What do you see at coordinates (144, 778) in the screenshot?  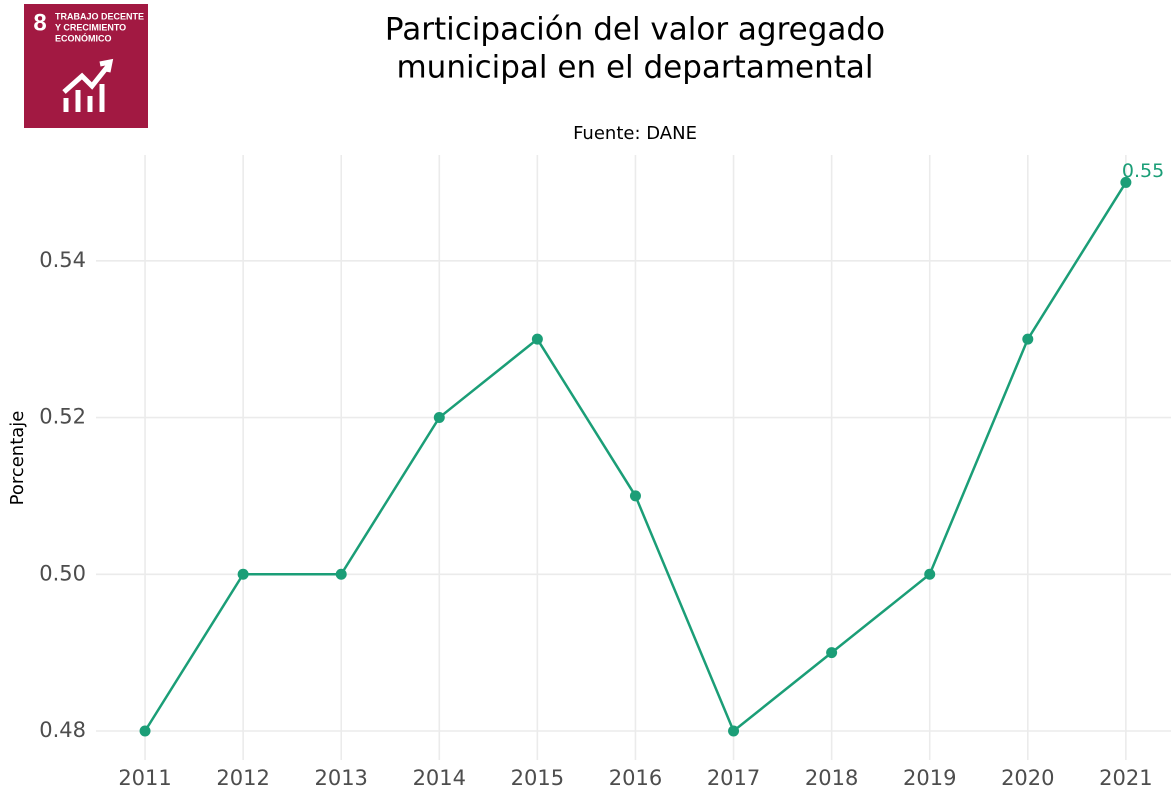 I see `x-tick-label: 2011` at bounding box center [144, 778].